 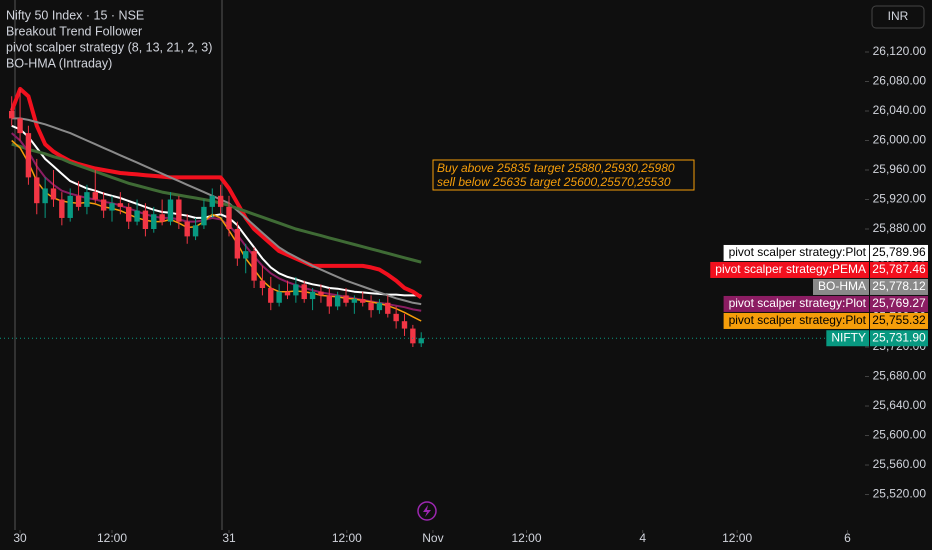 What do you see at coordinates (900, 140) in the screenshot?
I see `y-tick-label: 26,000.00` at bounding box center [900, 140].